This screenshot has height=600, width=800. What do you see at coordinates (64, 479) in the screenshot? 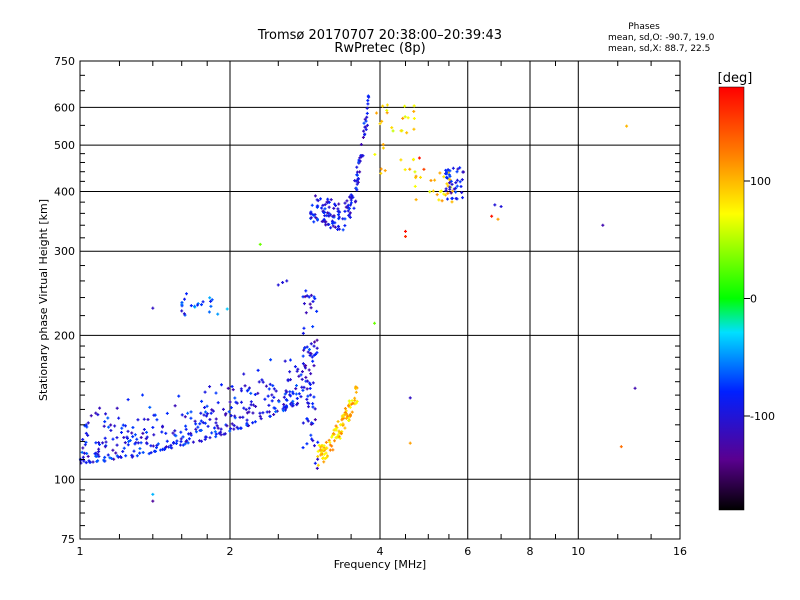
I see `y-tick-label: 100` at bounding box center [64, 479].